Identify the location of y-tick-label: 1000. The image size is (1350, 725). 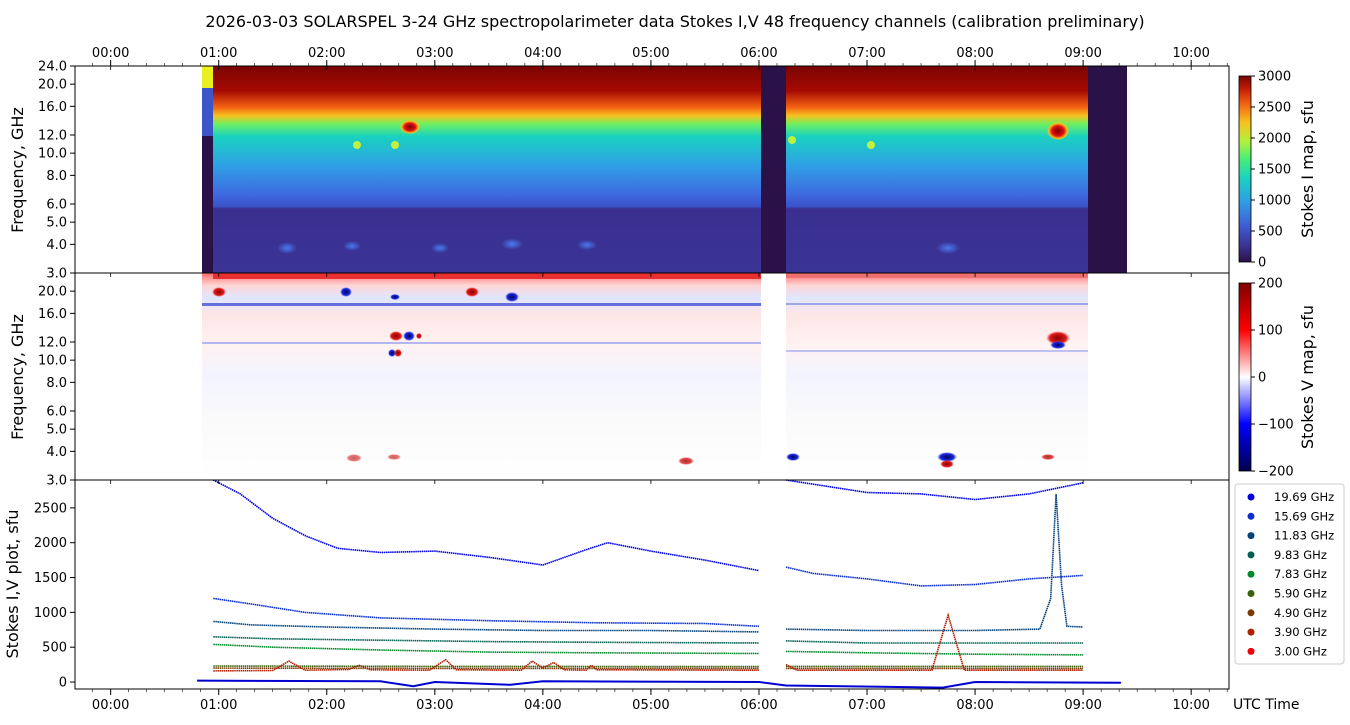
(50, 613).